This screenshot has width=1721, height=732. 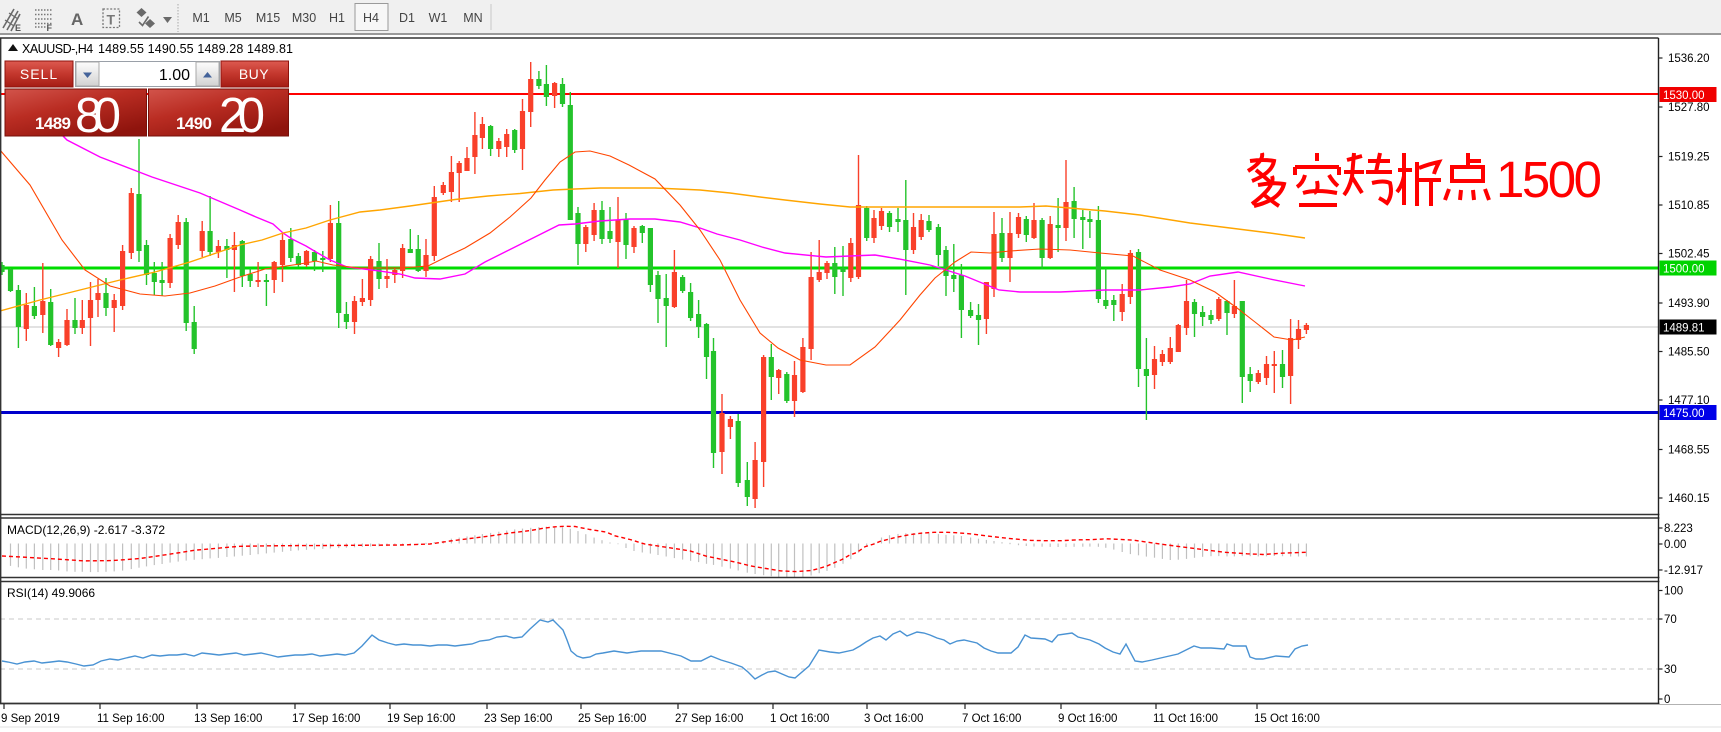 What do you see at coordinates (50, 28) in the screenshot?
I see `svg-text: F` at bounding box center [50, 28].